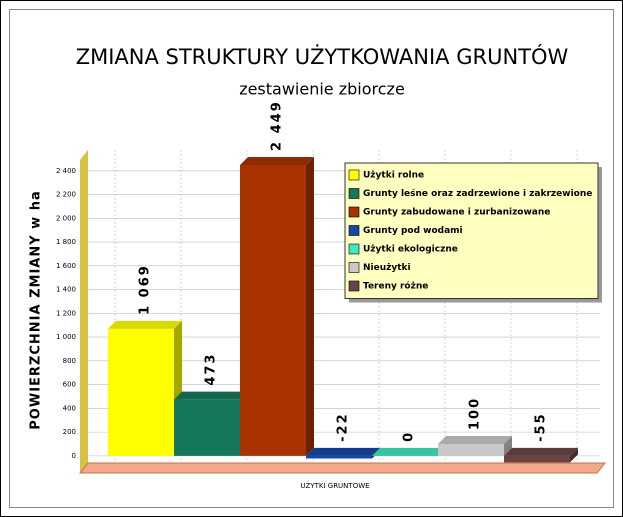 This screenshot has height=517, width=623. Describe the element at coordinates (395, 286) in the screenshot. I see `legend-label: Tereny różne` at that location.